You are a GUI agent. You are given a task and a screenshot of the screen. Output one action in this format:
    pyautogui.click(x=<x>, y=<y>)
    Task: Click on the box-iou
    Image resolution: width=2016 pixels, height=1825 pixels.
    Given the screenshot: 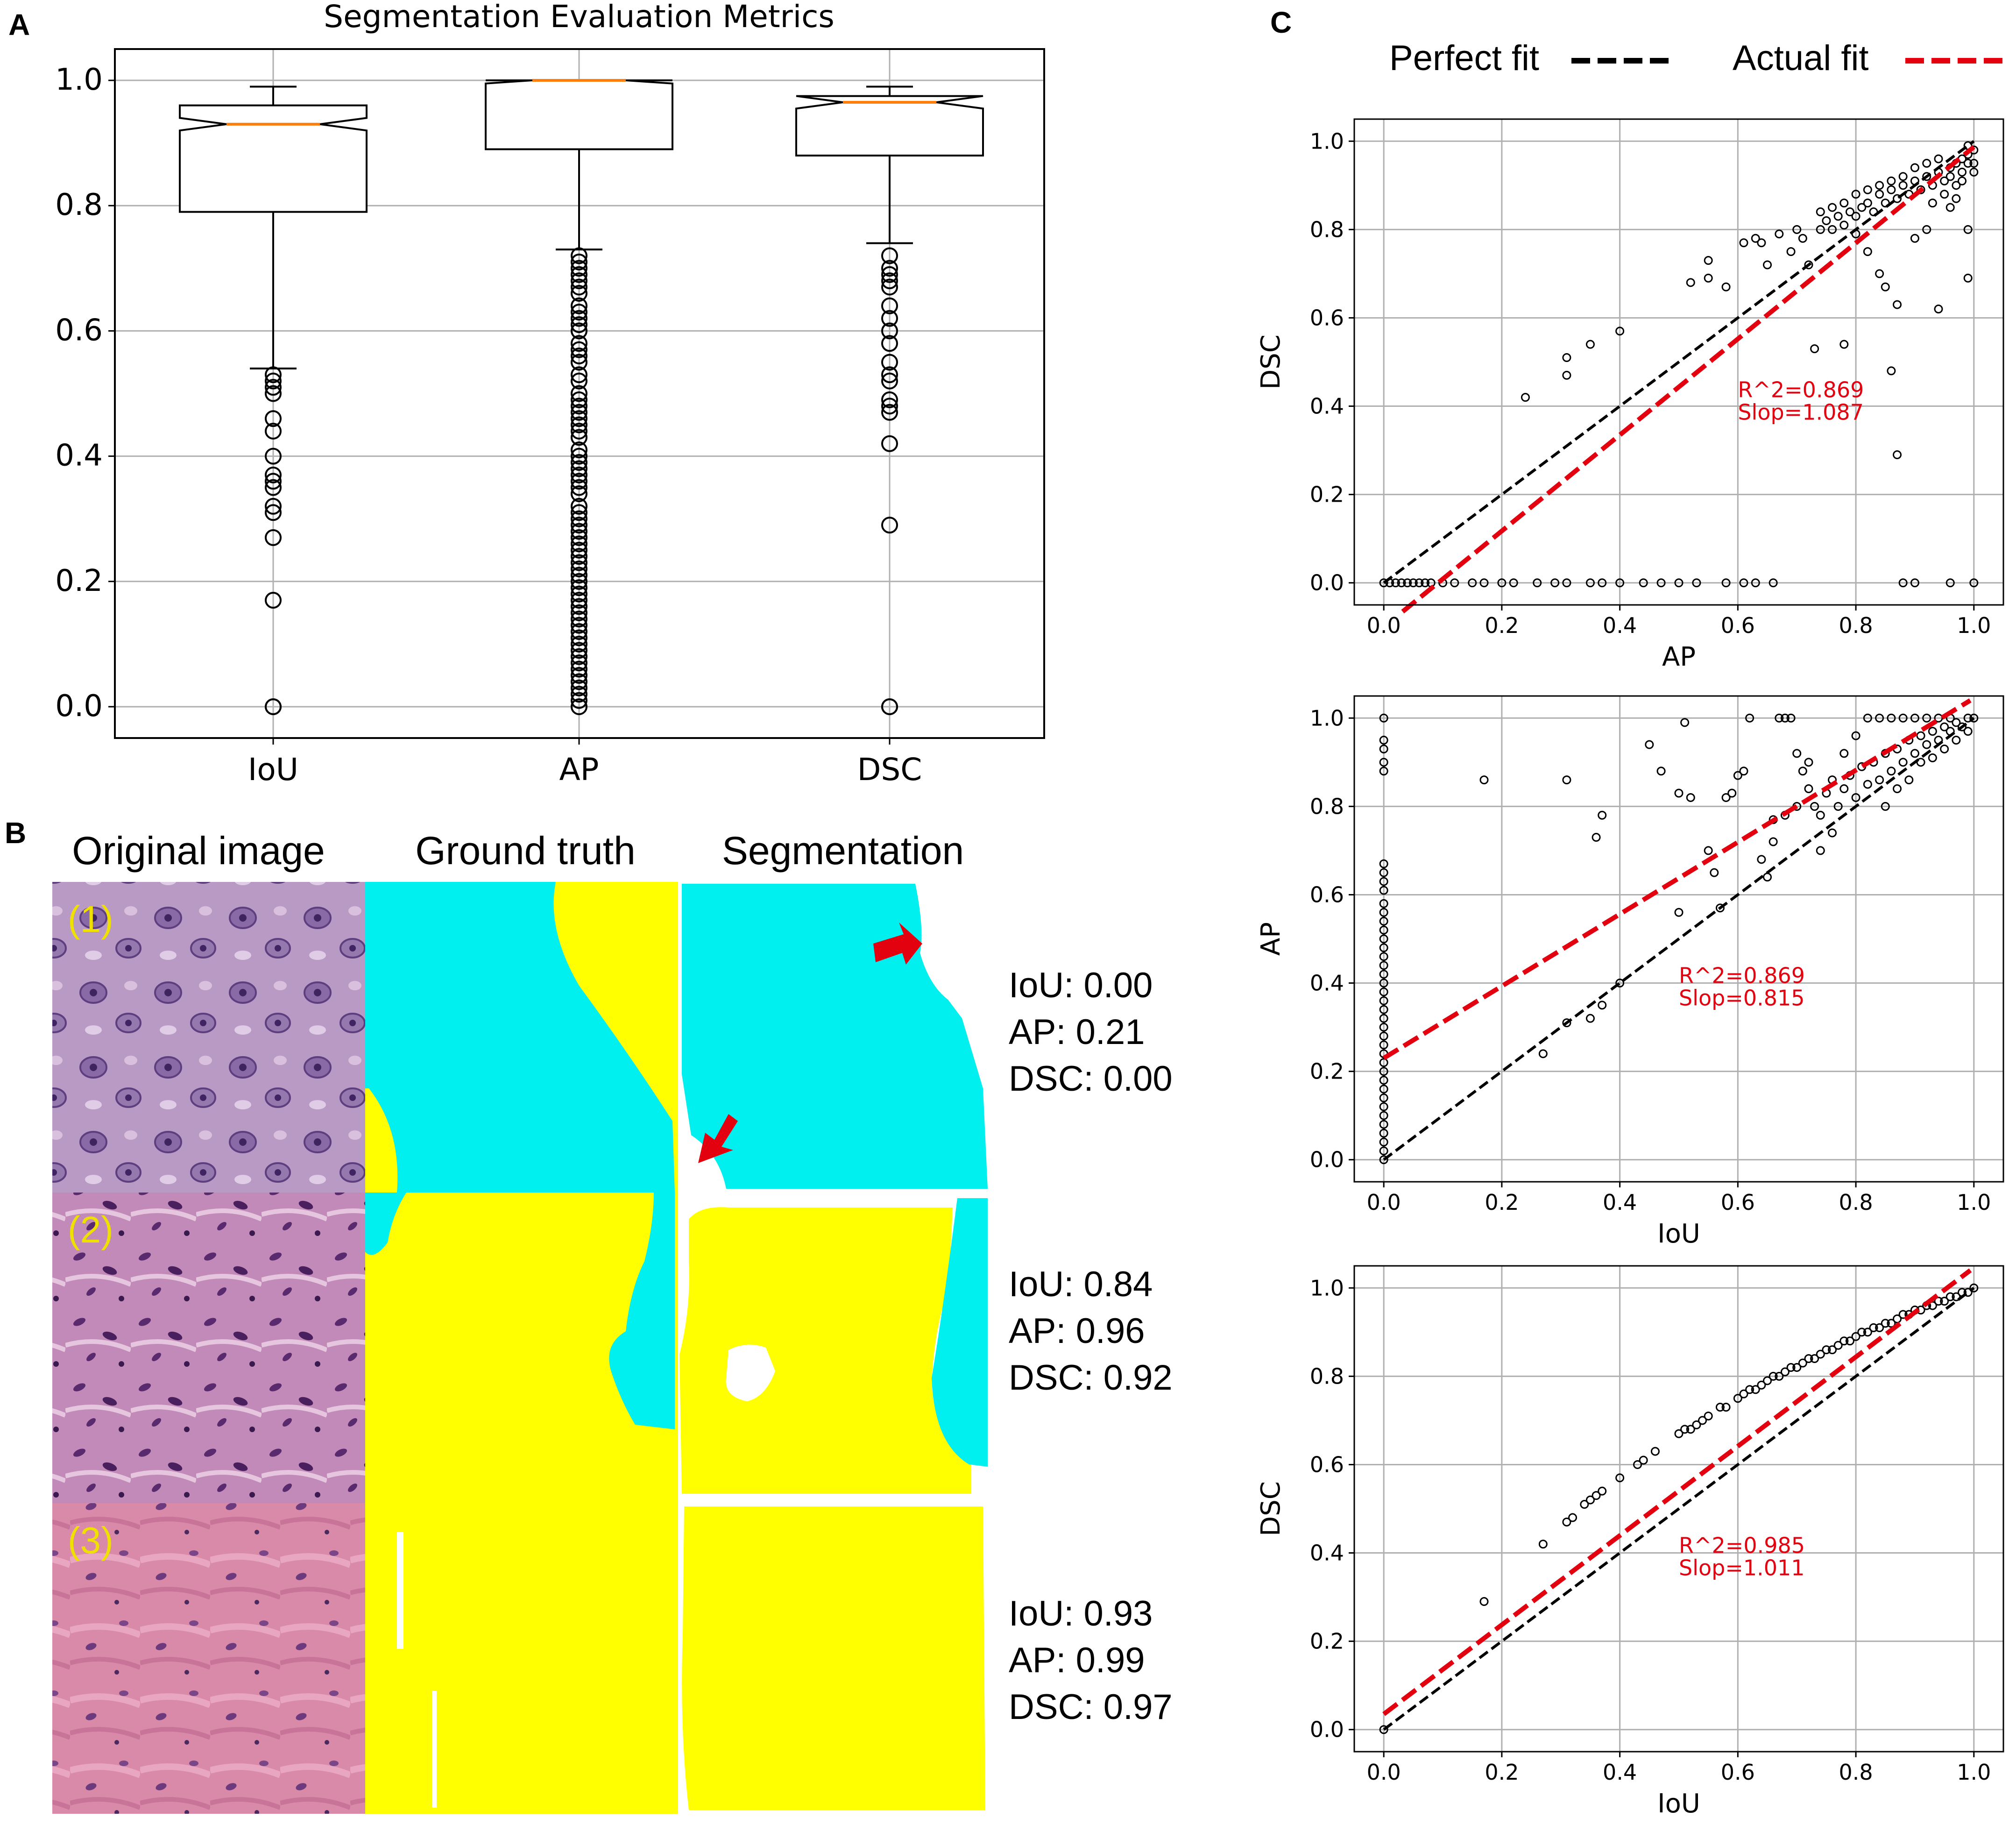 What is the action you would take?
    pyautogui.click(x=273, y=400)
    